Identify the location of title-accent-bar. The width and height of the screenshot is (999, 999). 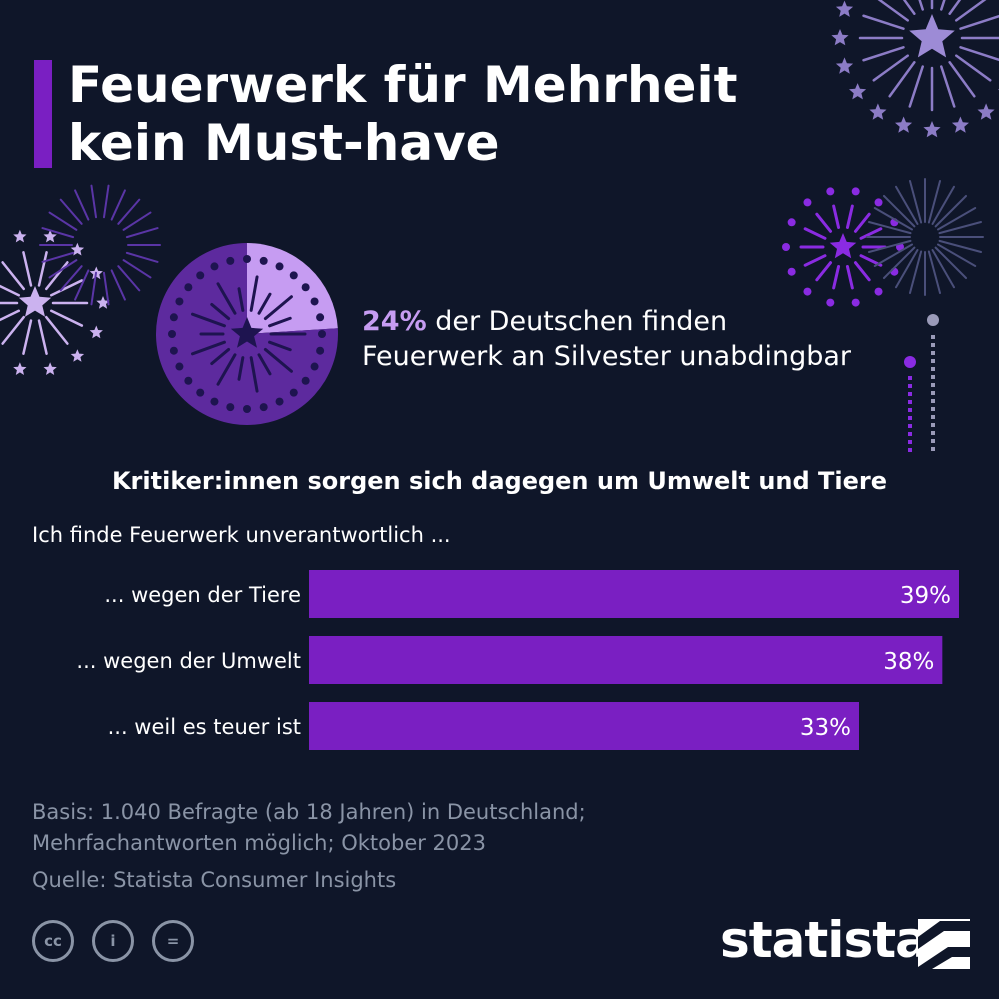
(43, 114).